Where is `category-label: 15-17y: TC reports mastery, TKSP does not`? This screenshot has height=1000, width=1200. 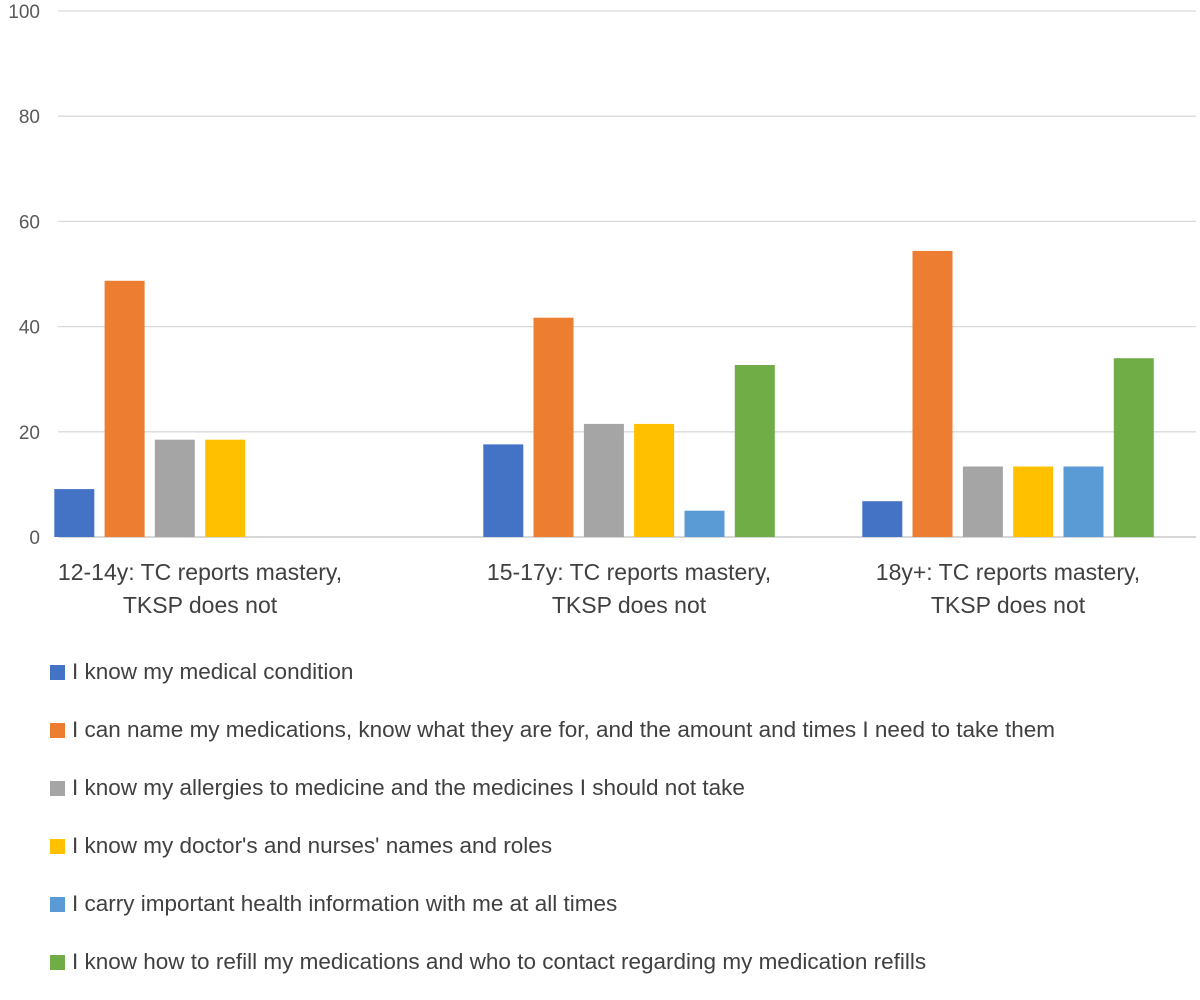 category-label: 15-17y: TC reports mastery, TKSP does not is located at coordinates (629, 588).